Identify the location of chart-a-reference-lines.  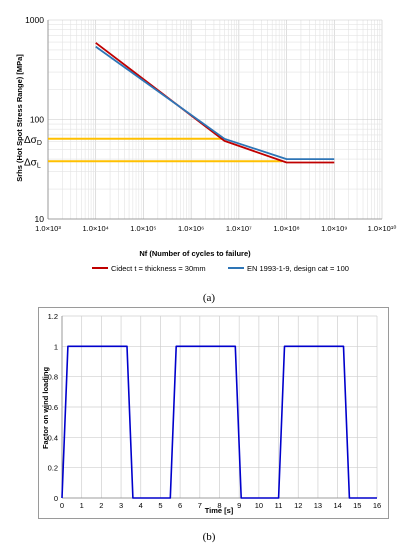
(165, 150).